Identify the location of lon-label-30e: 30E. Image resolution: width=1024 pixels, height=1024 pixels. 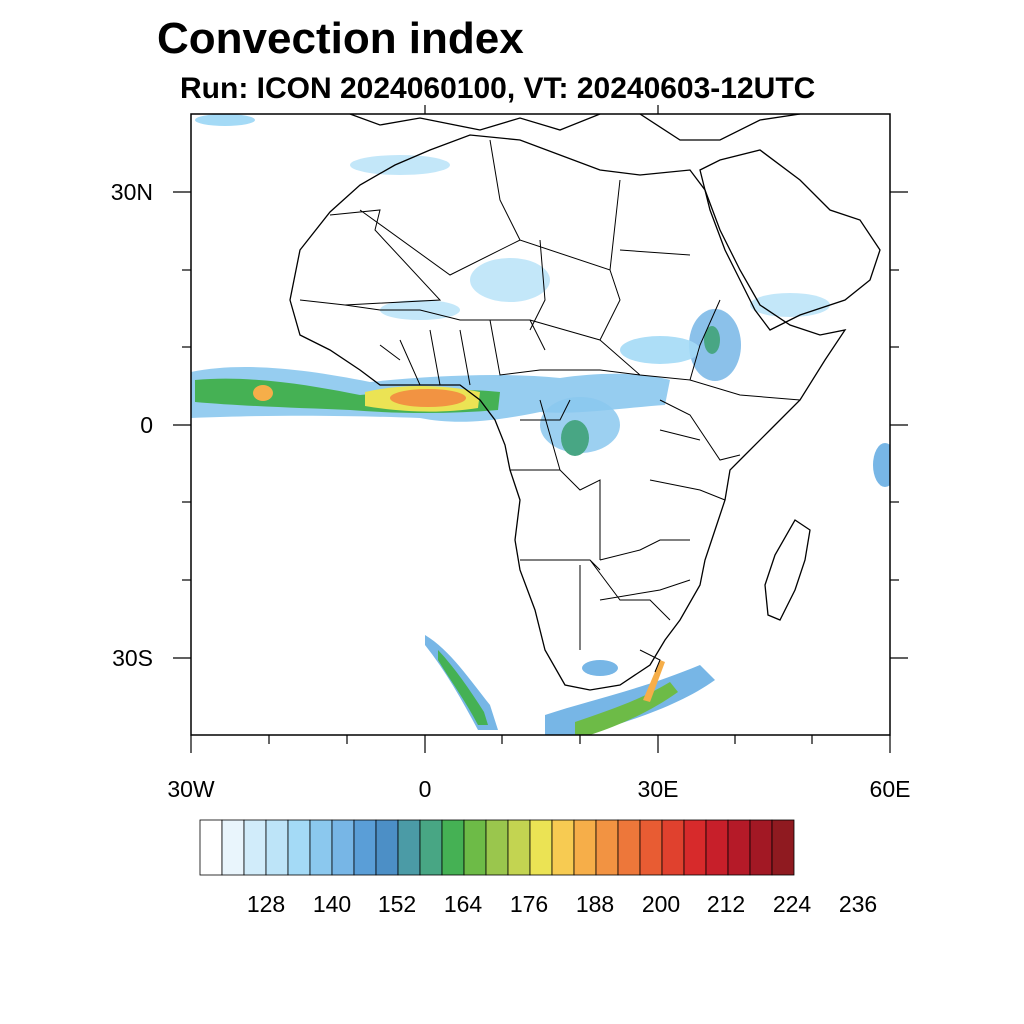
(658, 789).